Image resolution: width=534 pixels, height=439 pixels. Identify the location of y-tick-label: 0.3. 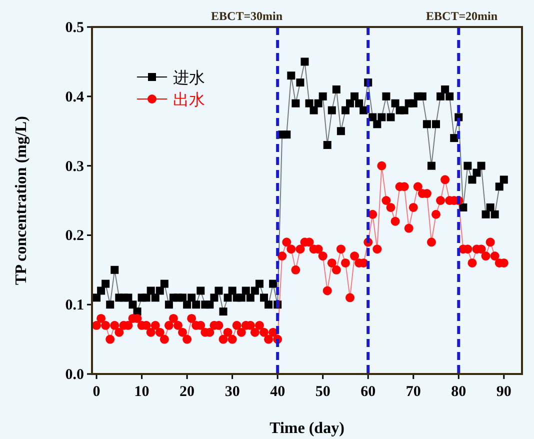
(74, 166).